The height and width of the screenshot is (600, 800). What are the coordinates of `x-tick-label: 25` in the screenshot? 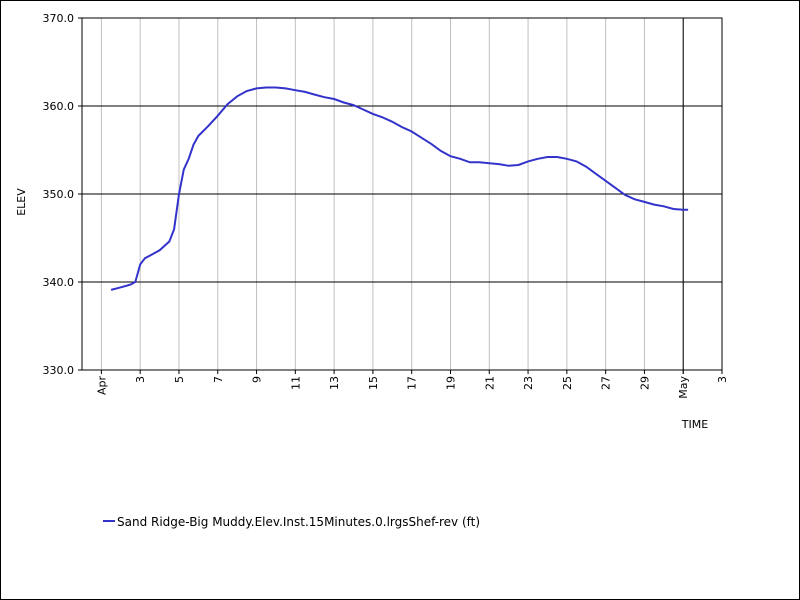 It's located at (567, 383).